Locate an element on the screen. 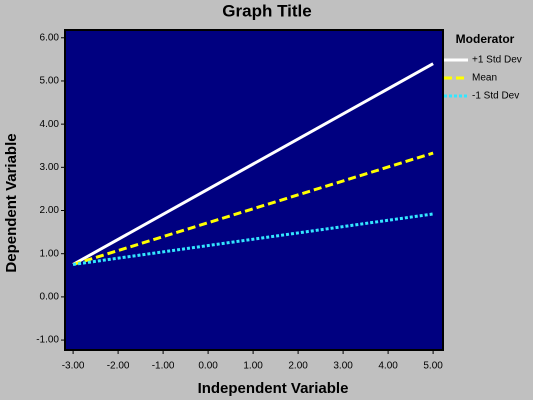 Image resolution: width=533 pixels, height=400 pixels. y-tick-label: 5.00 is located at coordinates (50, 81).